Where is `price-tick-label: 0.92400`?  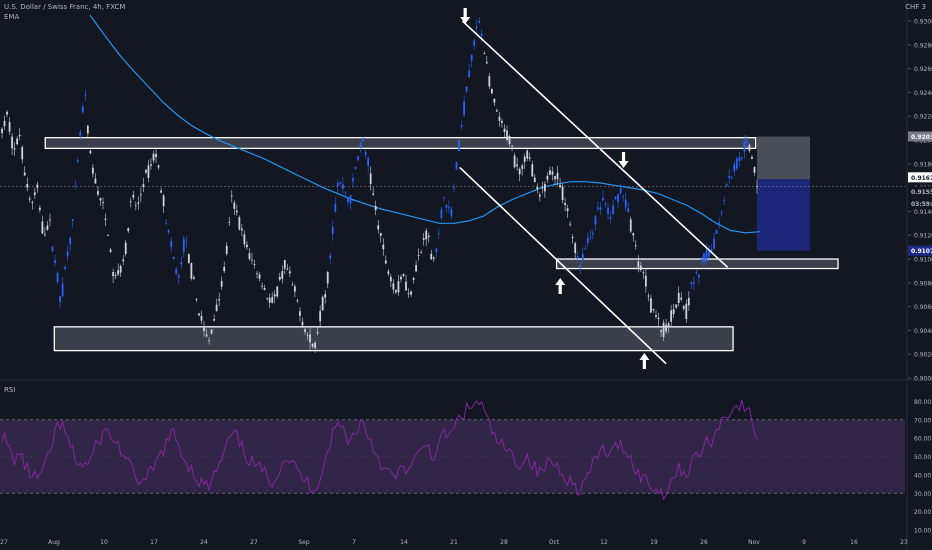
price-tick-label: 0.92400 is located at coordinates (923, 93).